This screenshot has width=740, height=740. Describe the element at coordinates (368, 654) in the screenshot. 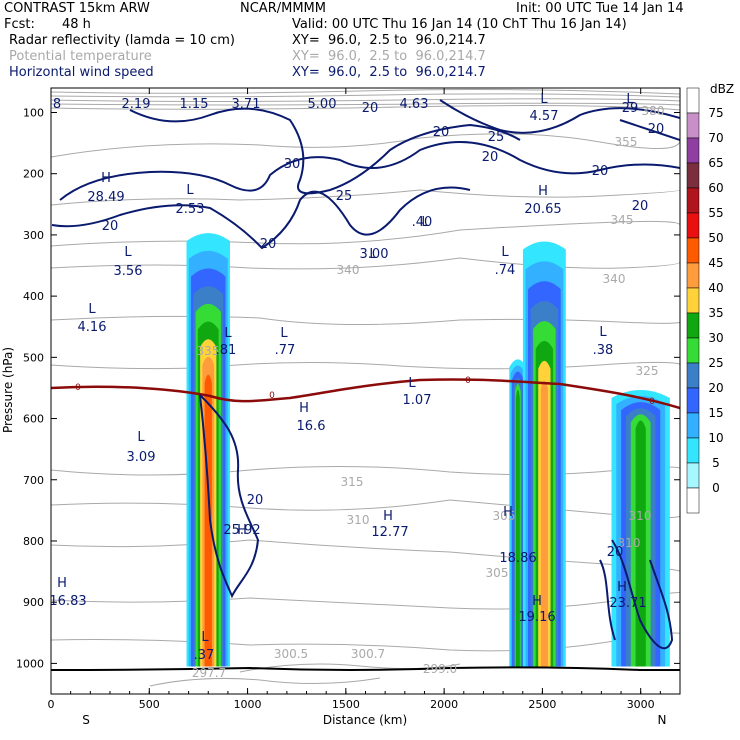

I see `theta-label: 300.7` at that location.